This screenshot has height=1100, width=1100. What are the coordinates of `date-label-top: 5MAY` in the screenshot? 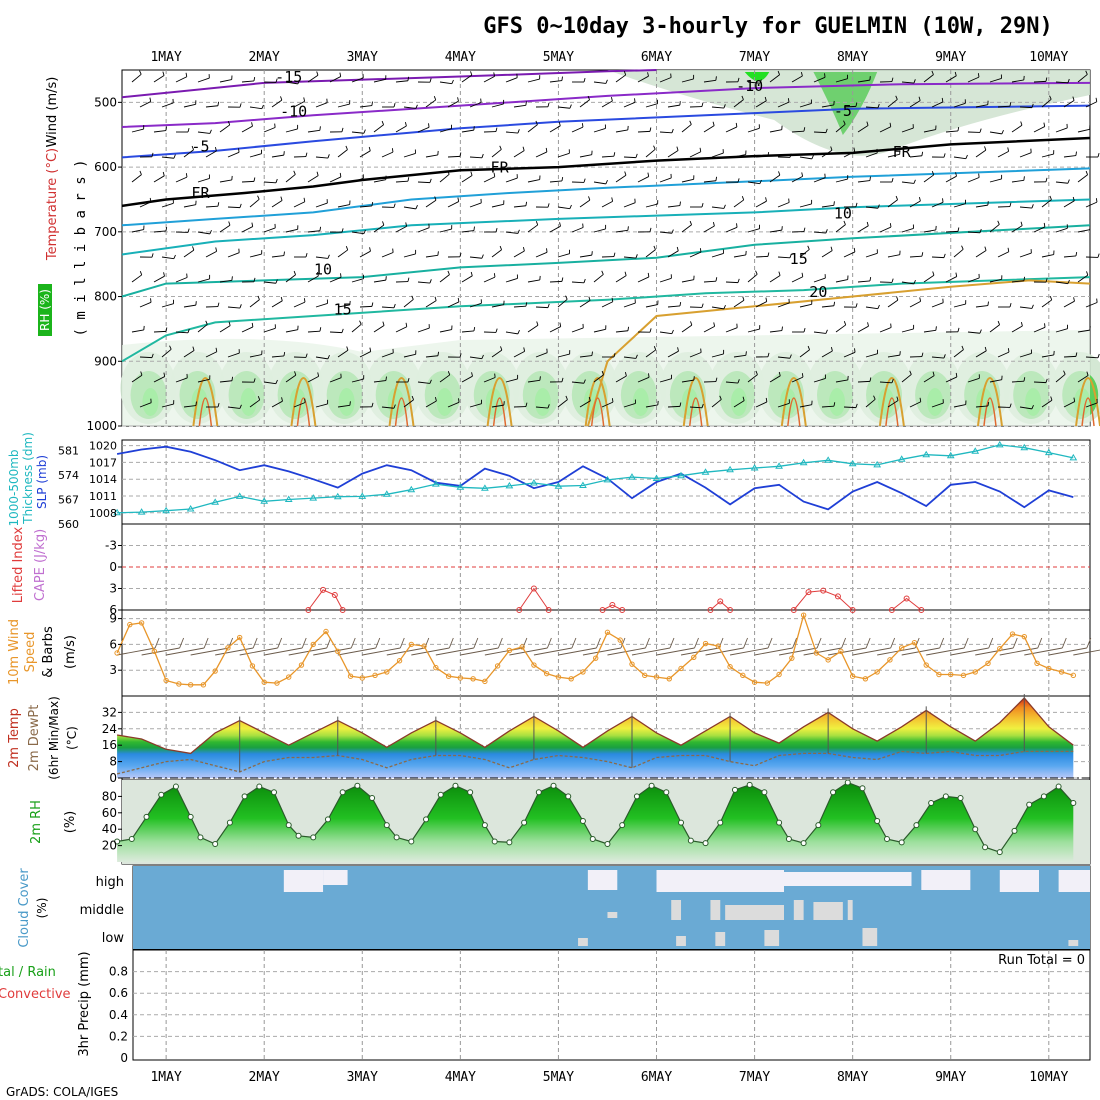 It's located at (558, 57).